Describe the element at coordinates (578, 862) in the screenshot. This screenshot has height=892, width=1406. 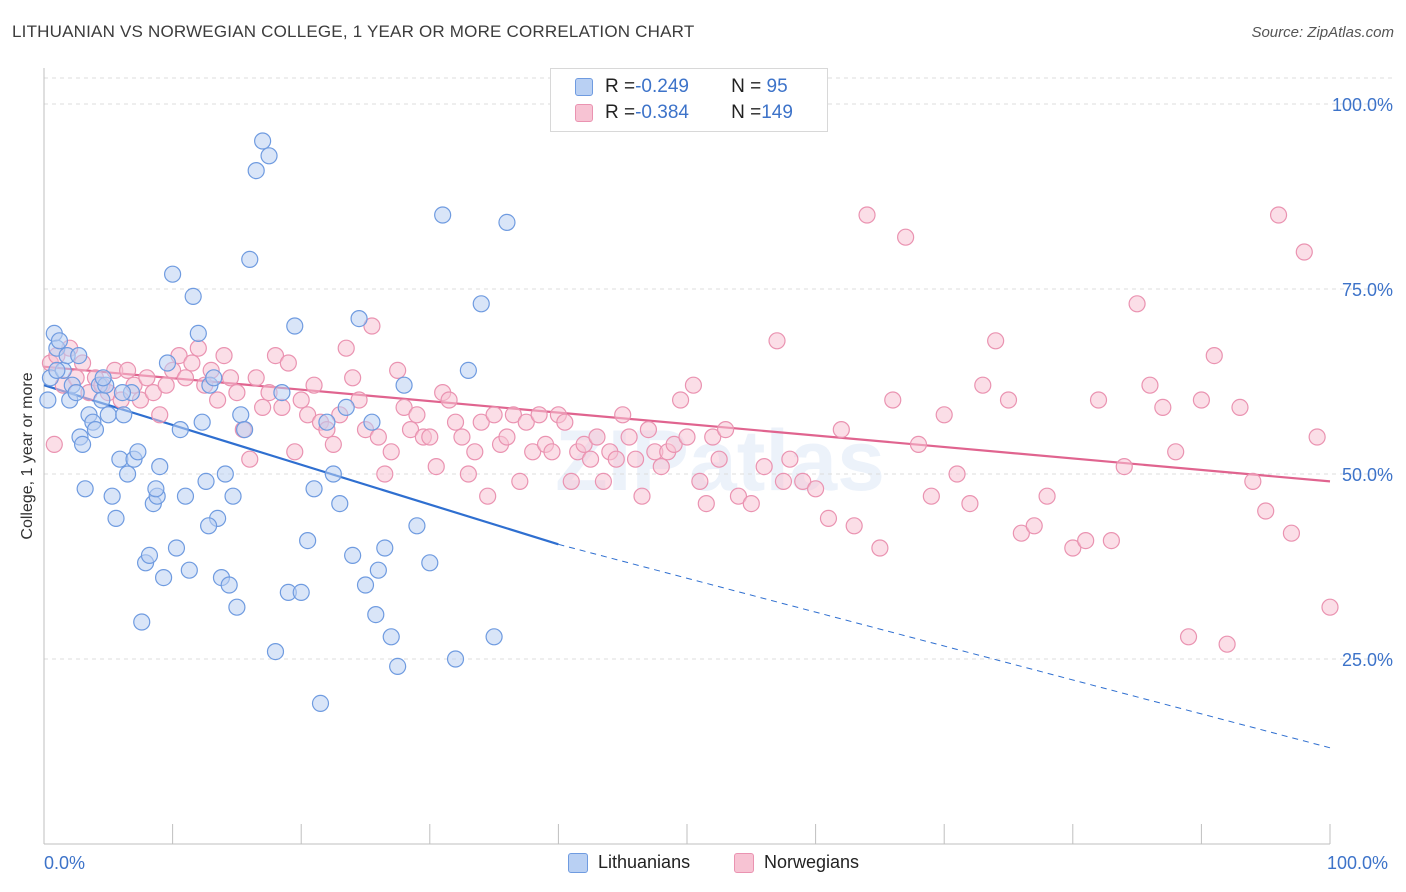
I see `legend-swatch-blue` at that location.